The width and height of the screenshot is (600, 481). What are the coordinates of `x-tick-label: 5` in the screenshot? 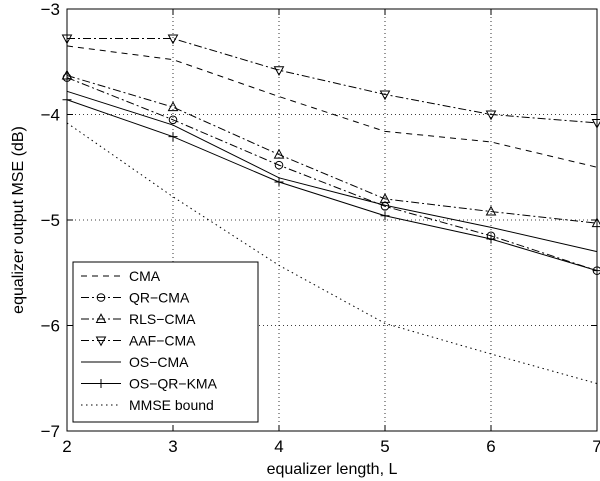 It's located at (384, 446).